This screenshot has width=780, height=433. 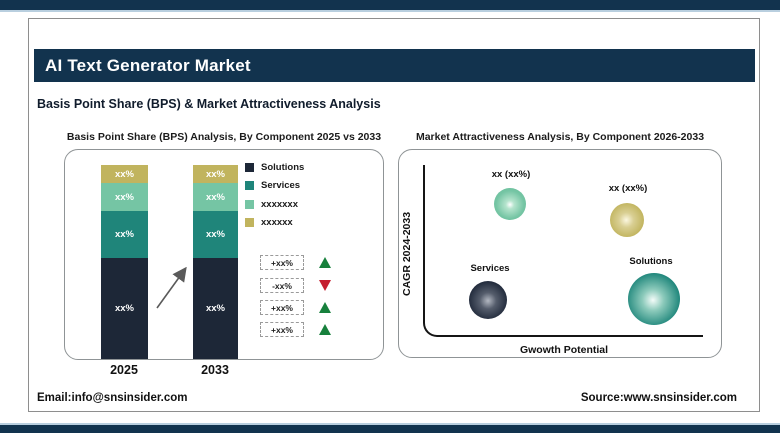 I want to click on bar-2033-segment-services: xx%, so click(x=215, y=234).